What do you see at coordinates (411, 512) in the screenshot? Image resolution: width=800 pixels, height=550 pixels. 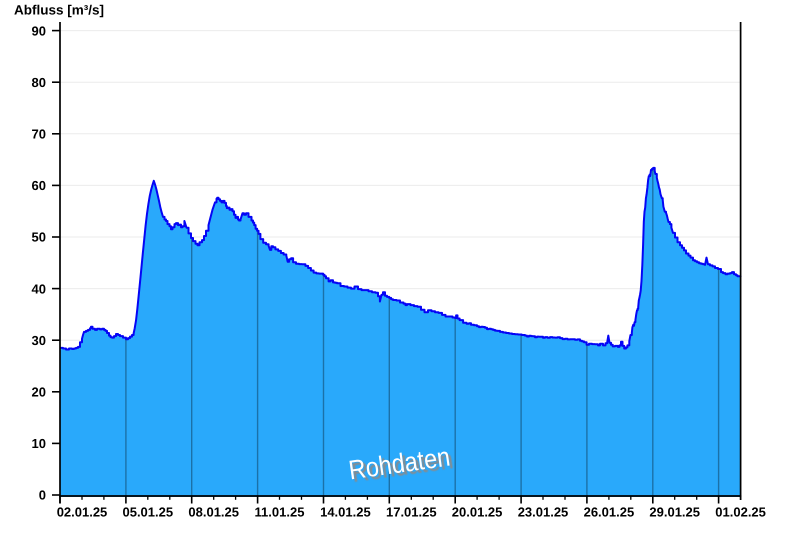 I see `svg-text: 17.01.25` at bounding box center [411, 512].